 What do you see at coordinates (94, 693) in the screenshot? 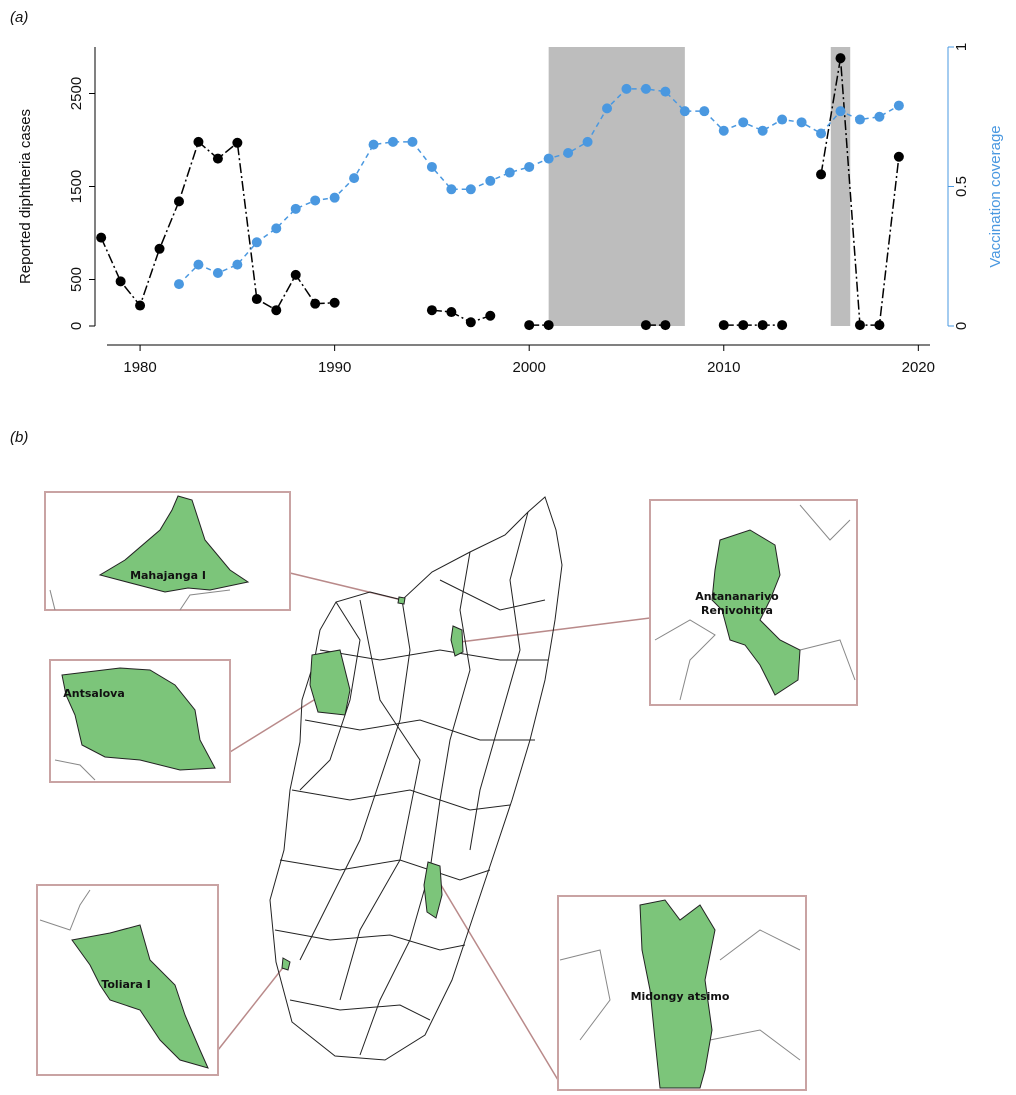
I see `inset-label: Antsalova` at bounding box center [94, 693].